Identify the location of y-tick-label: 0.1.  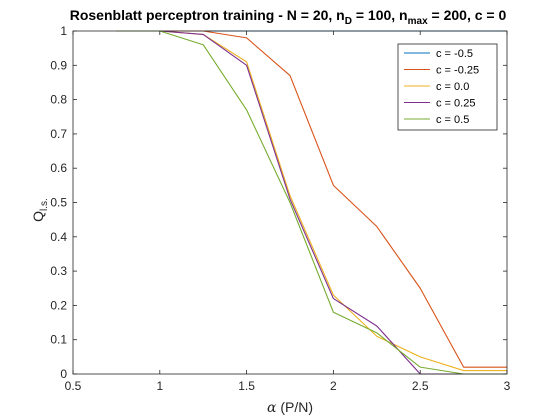
(58, 340).